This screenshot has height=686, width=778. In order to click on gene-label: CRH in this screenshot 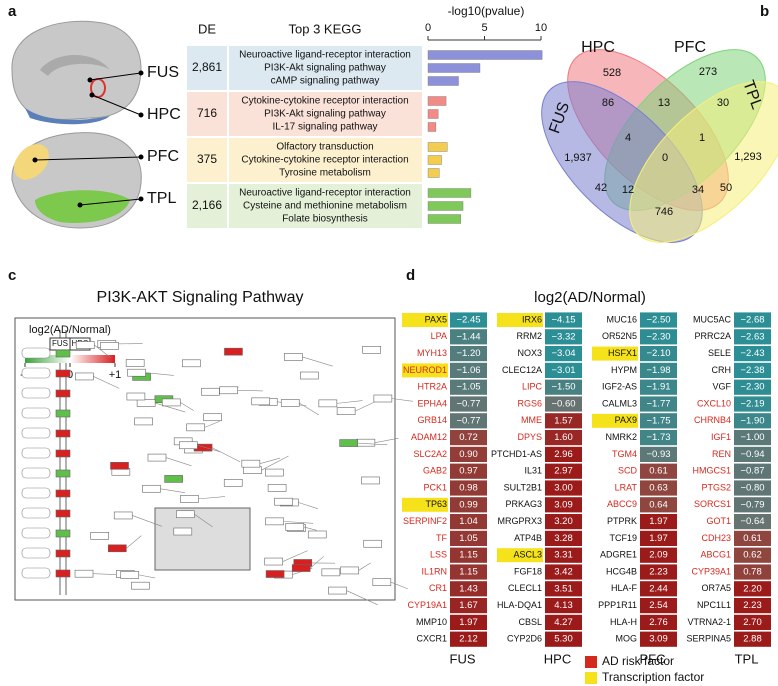, I will do `click(722, 370)`.